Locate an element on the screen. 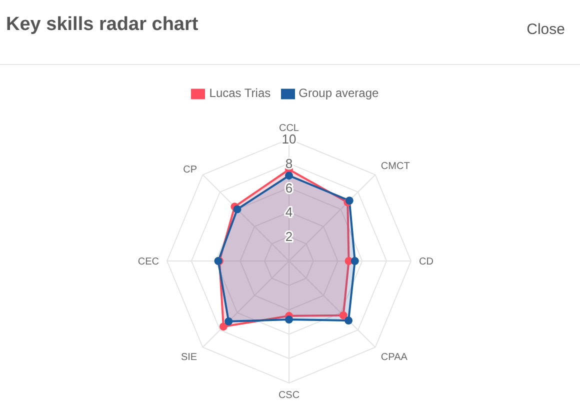 The image size is (580, 404). spoke-label: CD is located at coordinates (426, 262).